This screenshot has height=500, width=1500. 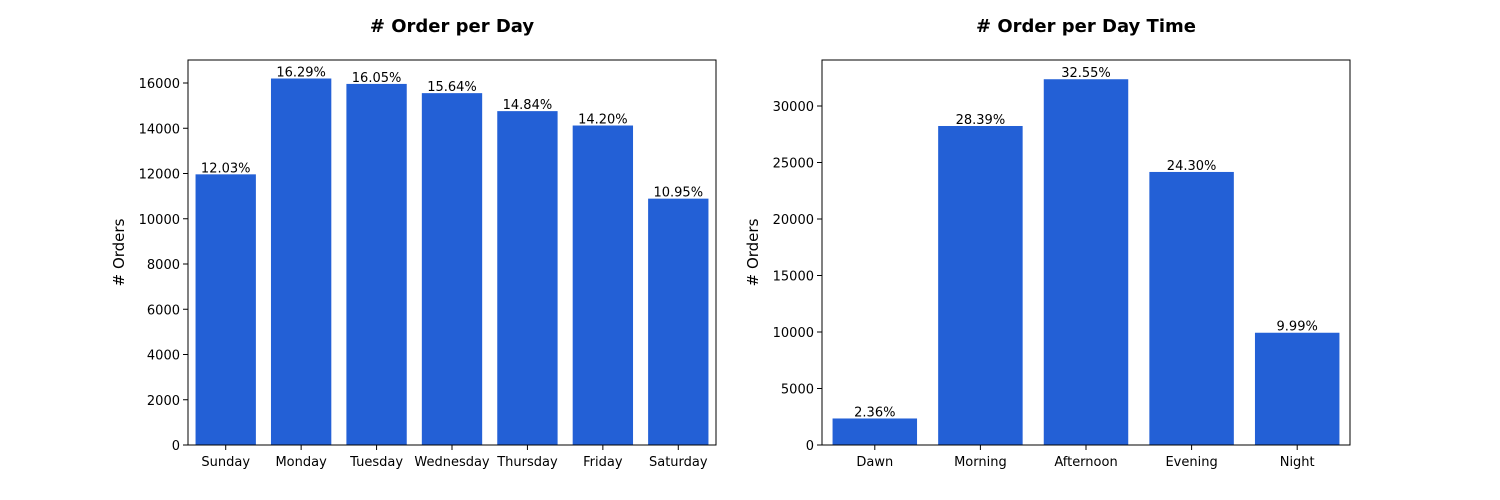 I want to click on bar-annotation: 24.30%, so click(x=1192, y=166).